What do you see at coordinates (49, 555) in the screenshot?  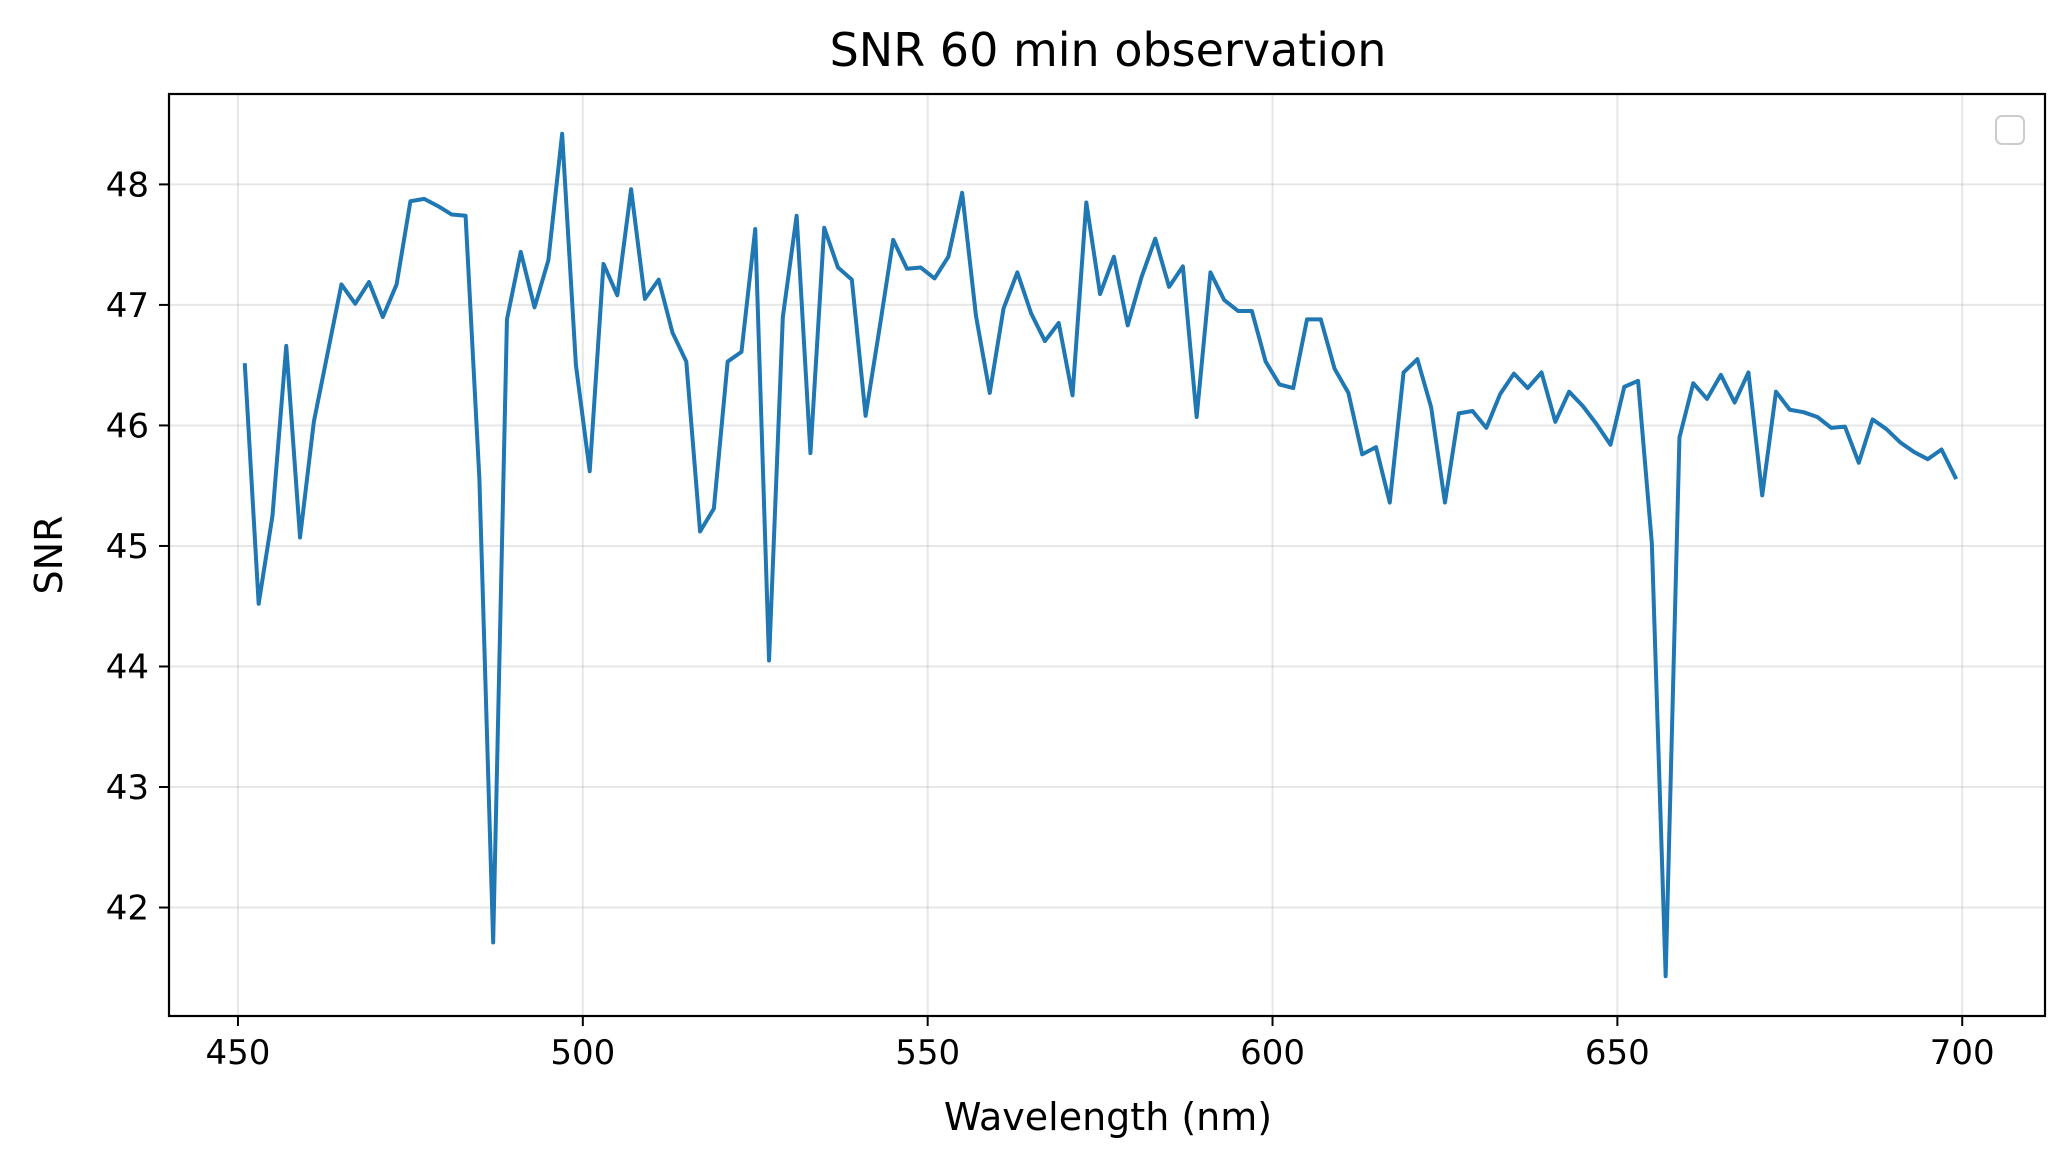 I see `y-axis-label: SNR` at bounding box center [49, 555].